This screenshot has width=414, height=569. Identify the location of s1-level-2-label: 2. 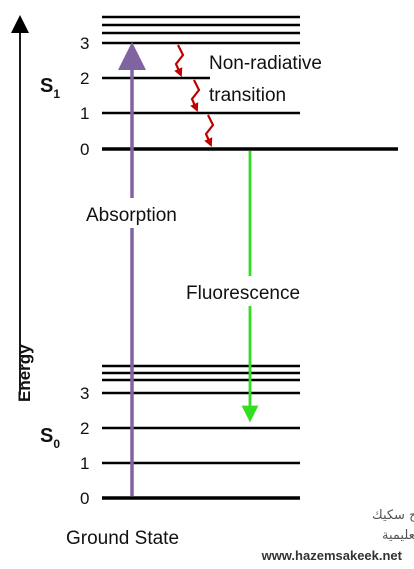
(84, 78).